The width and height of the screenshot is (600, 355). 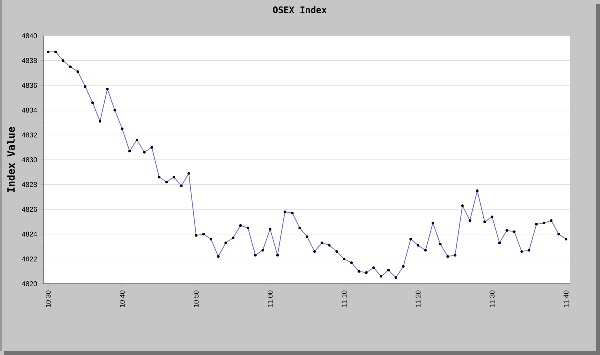 What do you see at coordinates (11, 159) in the screenshot?
I see `y-axis-title: Index Value` at bounding box center [11, 159].